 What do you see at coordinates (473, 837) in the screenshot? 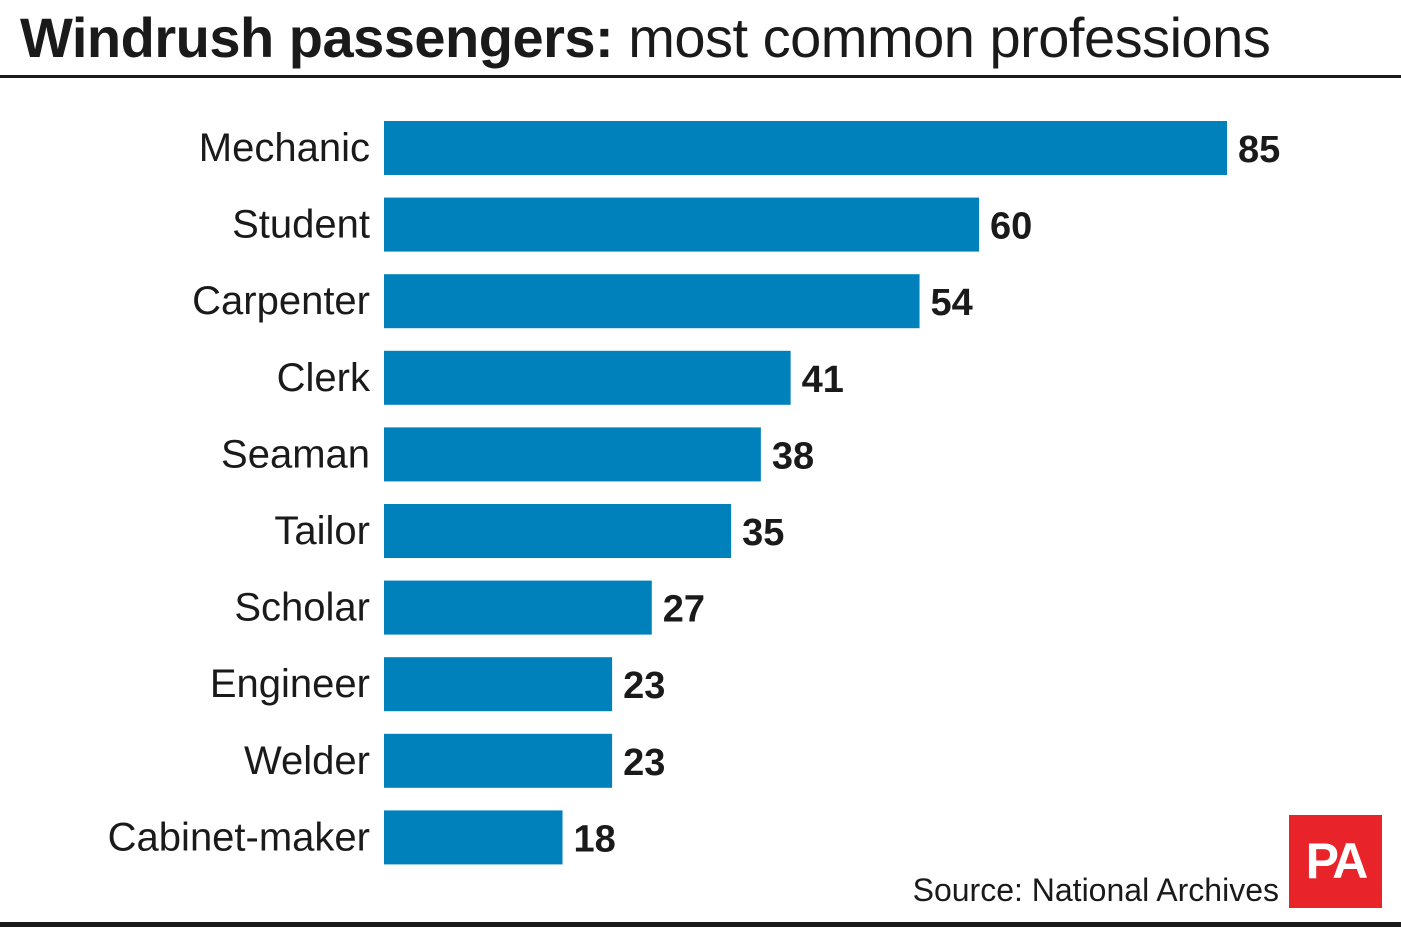
I see `bar-cabinet-maker` at bounding box center [473, 837].